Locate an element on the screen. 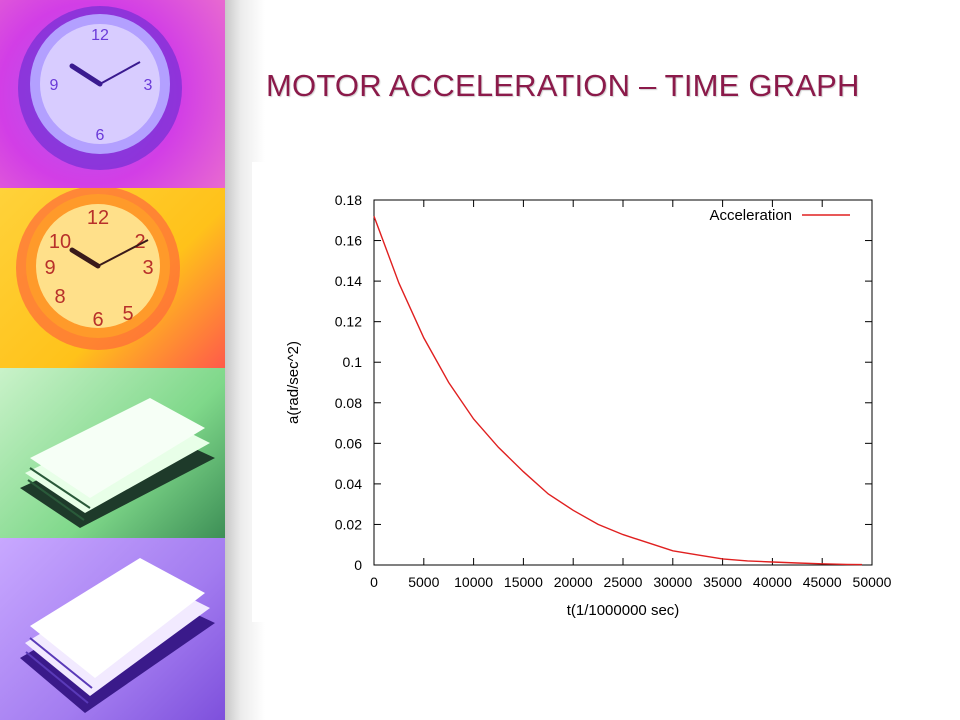  y-tick-label: 0.12 is located at coordinates (348, 322).